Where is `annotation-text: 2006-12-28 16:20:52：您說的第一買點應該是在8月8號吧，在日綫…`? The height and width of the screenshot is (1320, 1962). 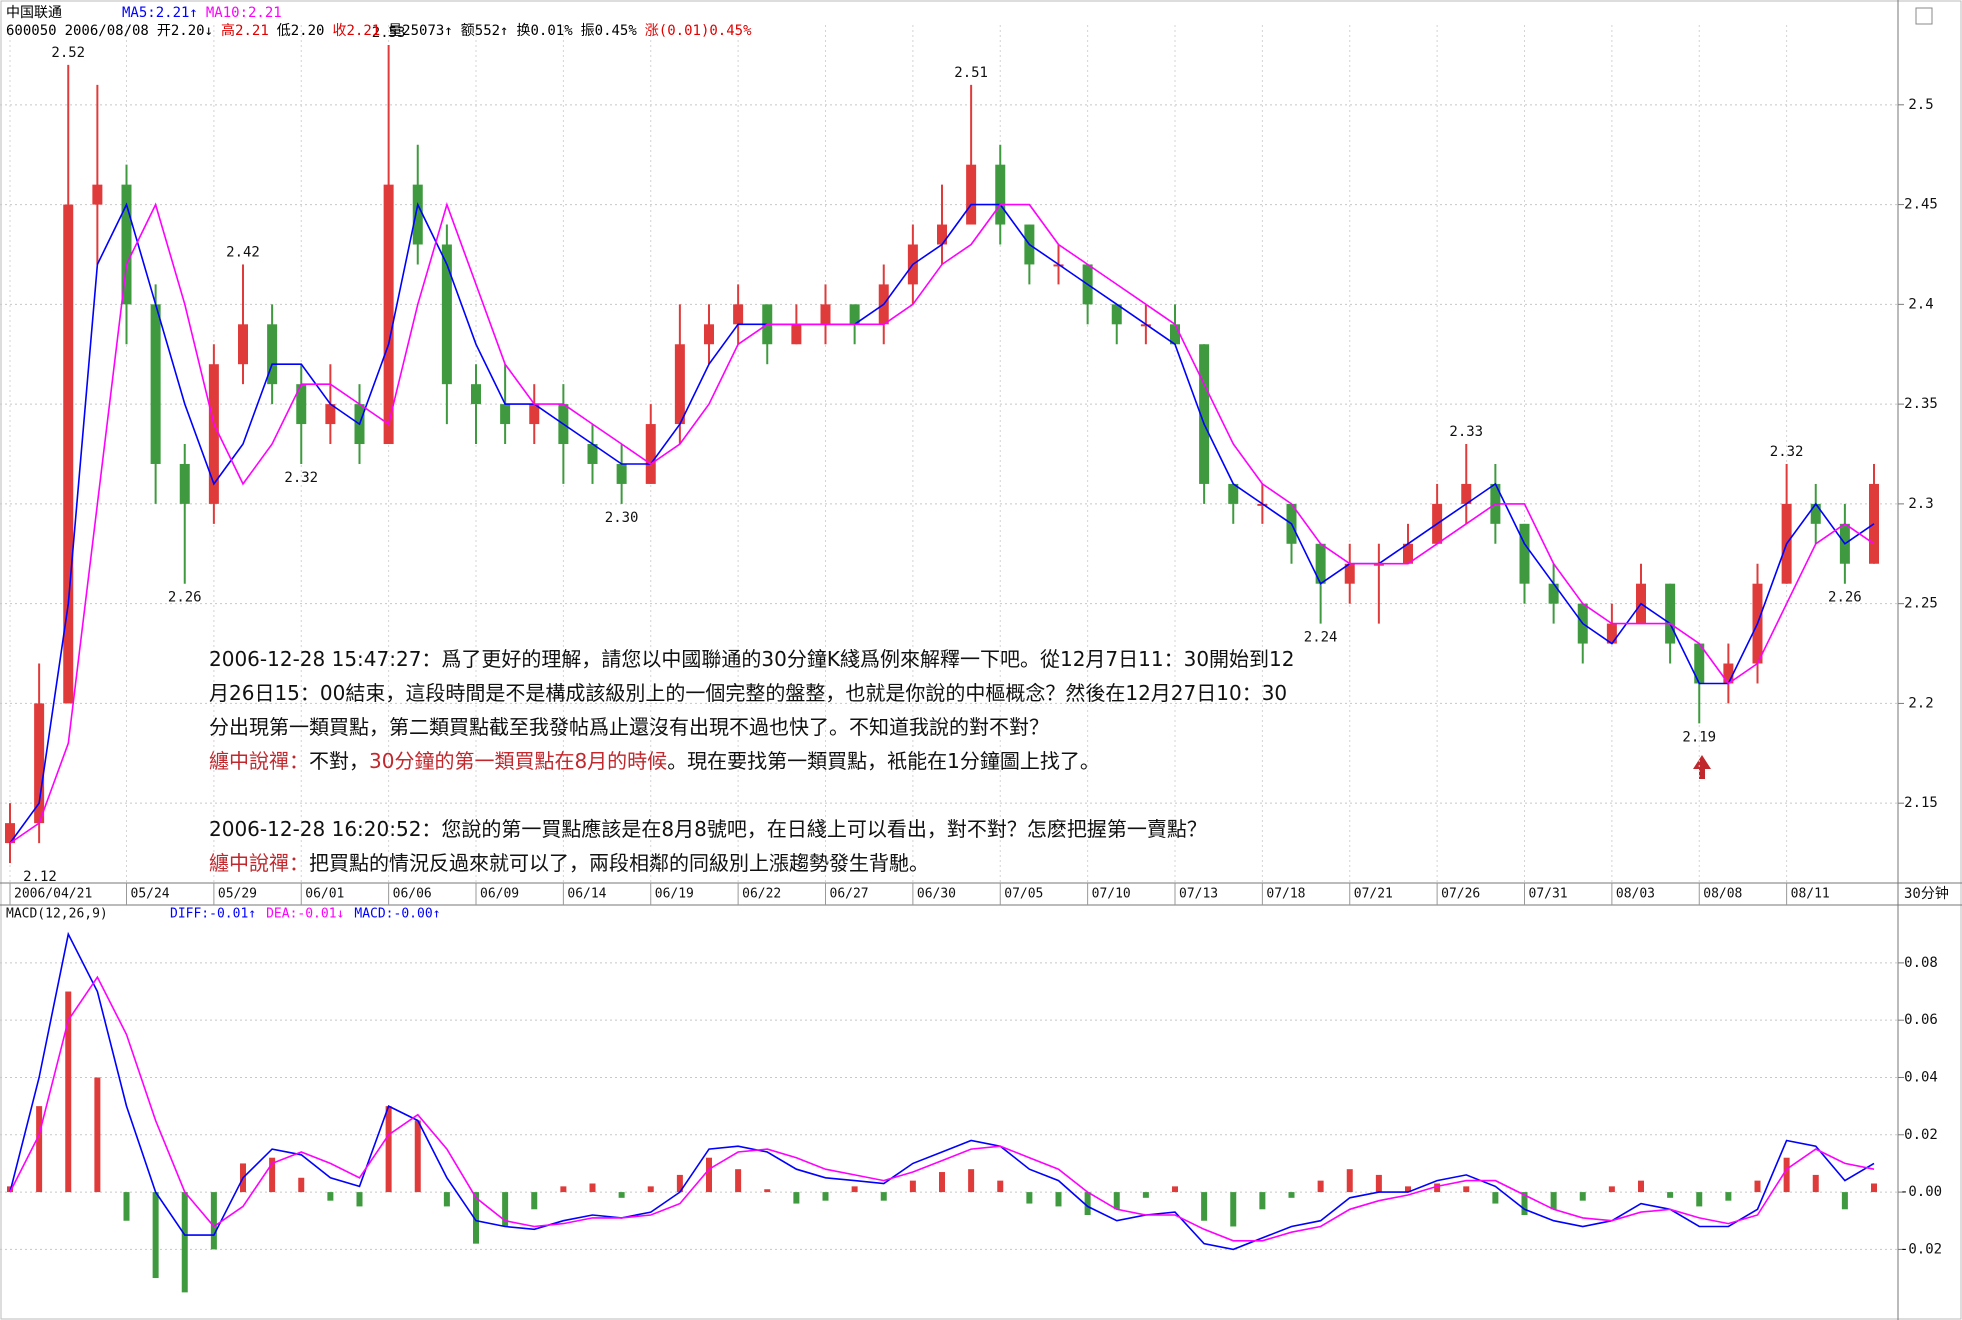 annotation-text: 2006-12-28 16:20:52：您說的第一買點應該是在8月8號吧，在日綫… is located at coordinates (708, 829).